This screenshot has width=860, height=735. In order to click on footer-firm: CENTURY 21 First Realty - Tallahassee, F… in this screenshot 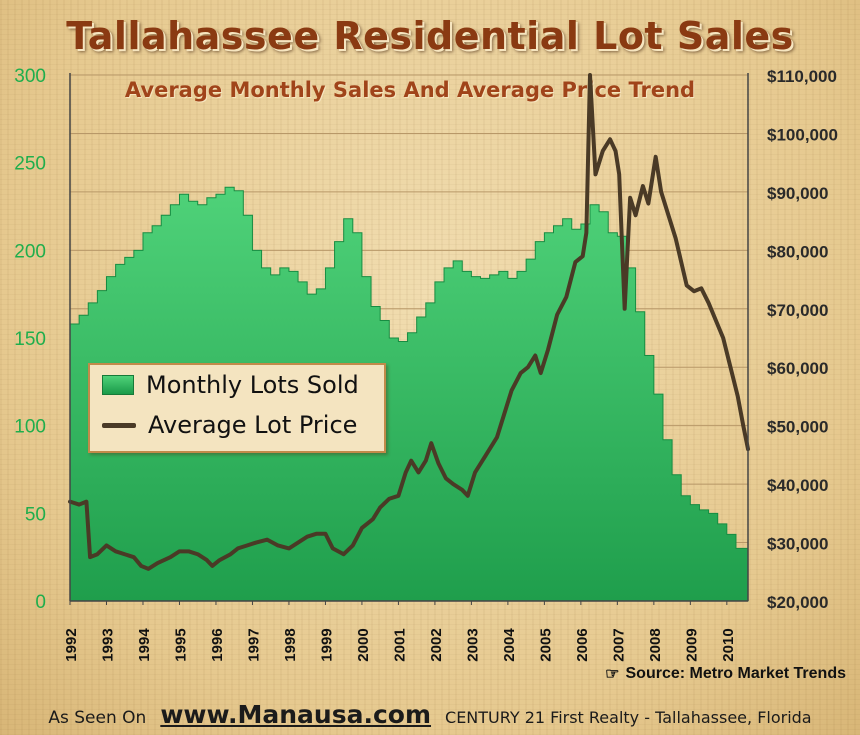, I will do `click(628, 717)`.